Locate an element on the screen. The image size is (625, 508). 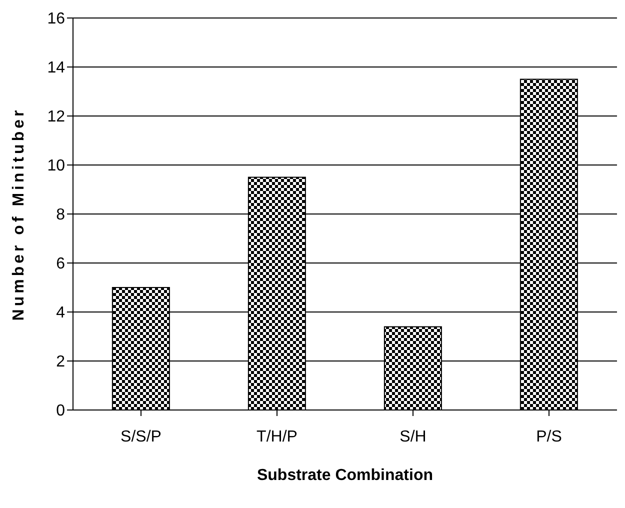
x-tick-label: T/H/P is located at coordinates (277, 437).